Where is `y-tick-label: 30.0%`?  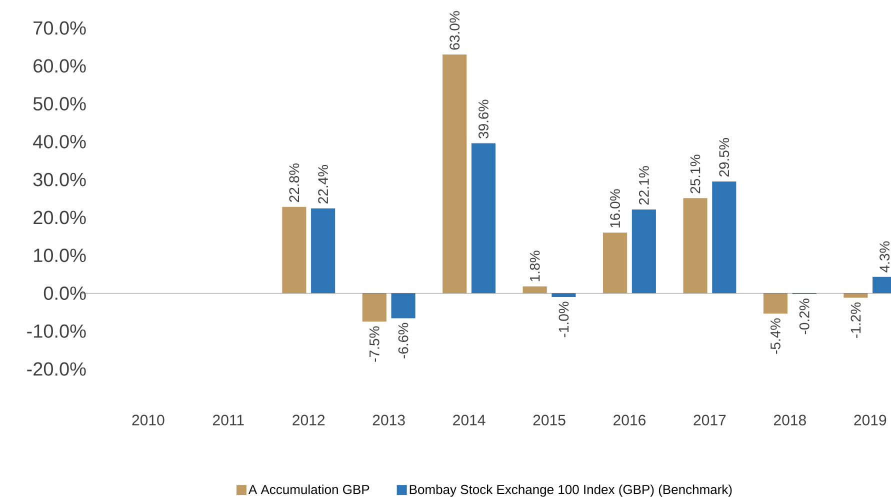
y-tick-label: 30.0% is located at coordinates (59, 179).